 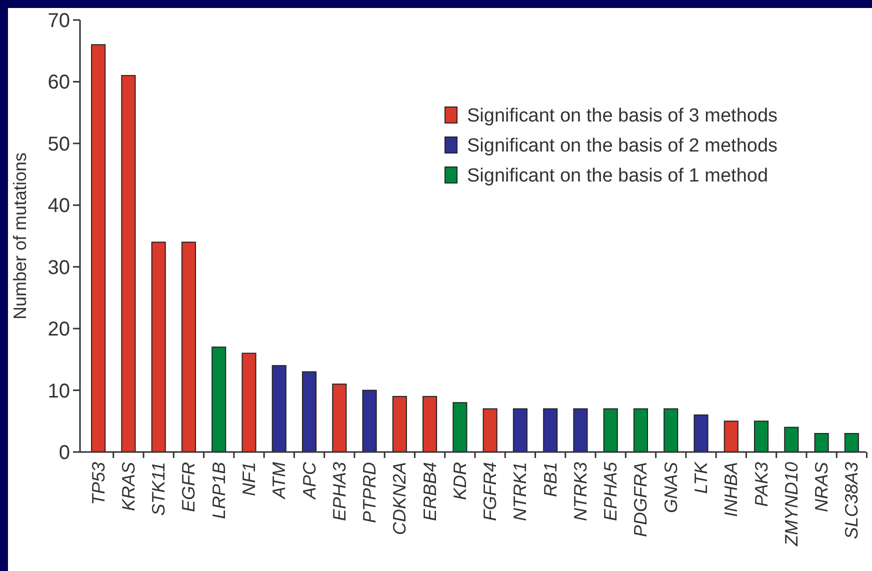 What do you see at coordinates (640, 500) in the screenshot?
I see `x-tick-label: PDGFRA` at bounding box center [640, 500].